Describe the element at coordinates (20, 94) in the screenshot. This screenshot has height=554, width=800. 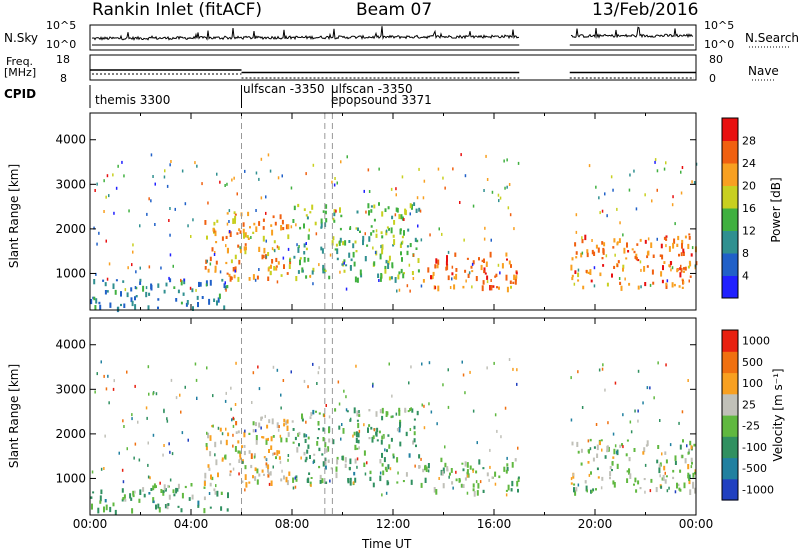
I see `cpid-label: CPID` at that location.